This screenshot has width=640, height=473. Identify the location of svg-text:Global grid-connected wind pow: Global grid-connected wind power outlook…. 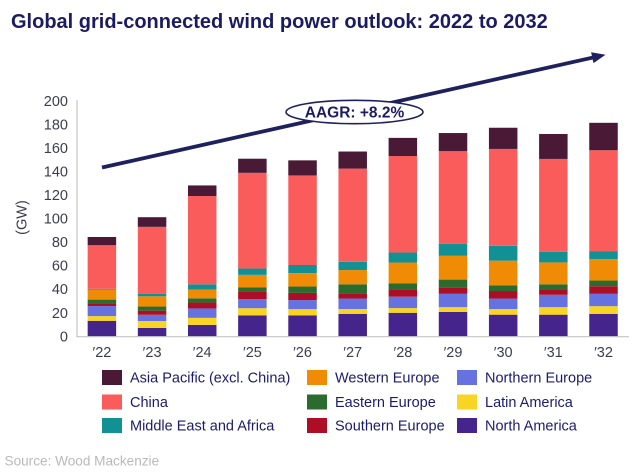
(279, 22).